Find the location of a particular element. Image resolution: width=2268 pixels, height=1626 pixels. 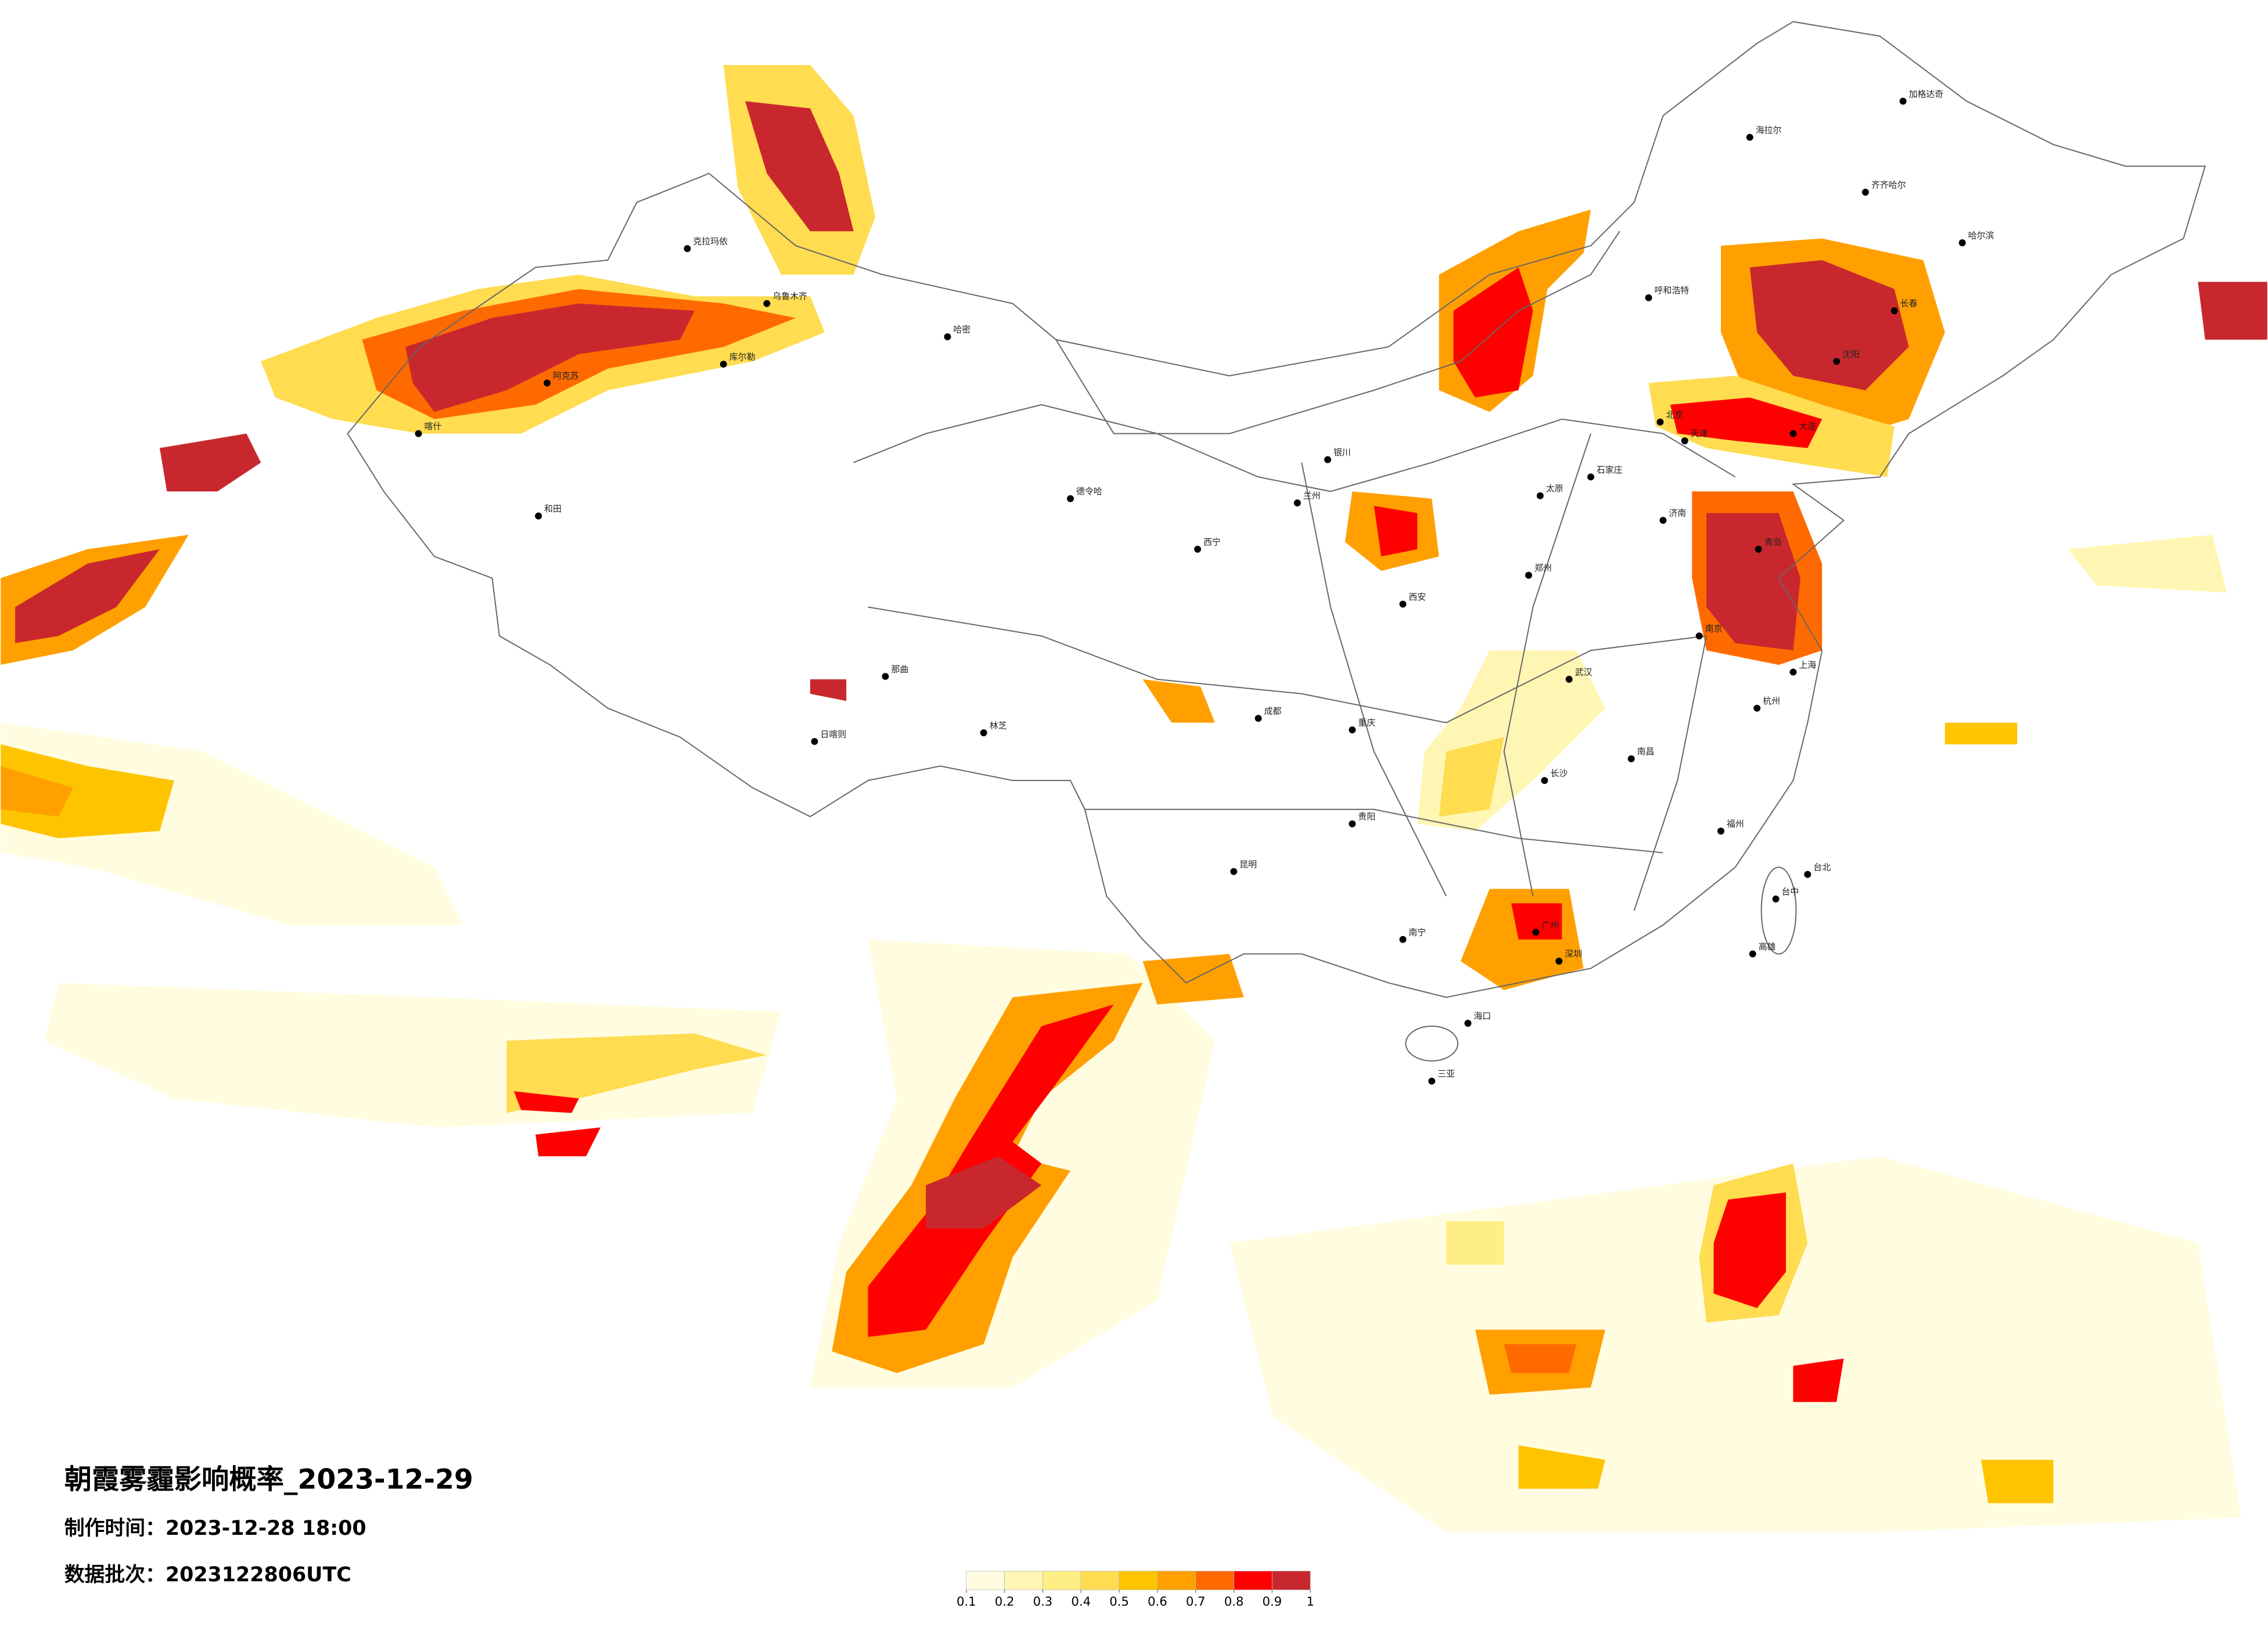

city-label: 德令哈 is located at coordinates (1089, 491).